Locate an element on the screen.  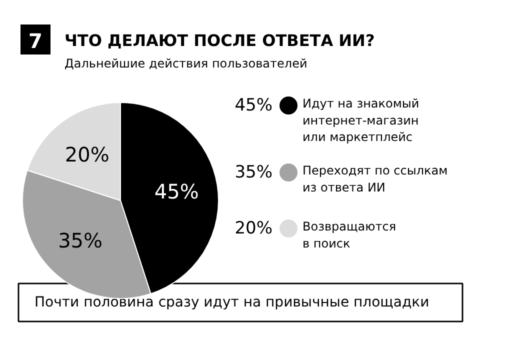
chart-subtitle: Дальнейшие действия пользователей is located at coordinates (186, 63).